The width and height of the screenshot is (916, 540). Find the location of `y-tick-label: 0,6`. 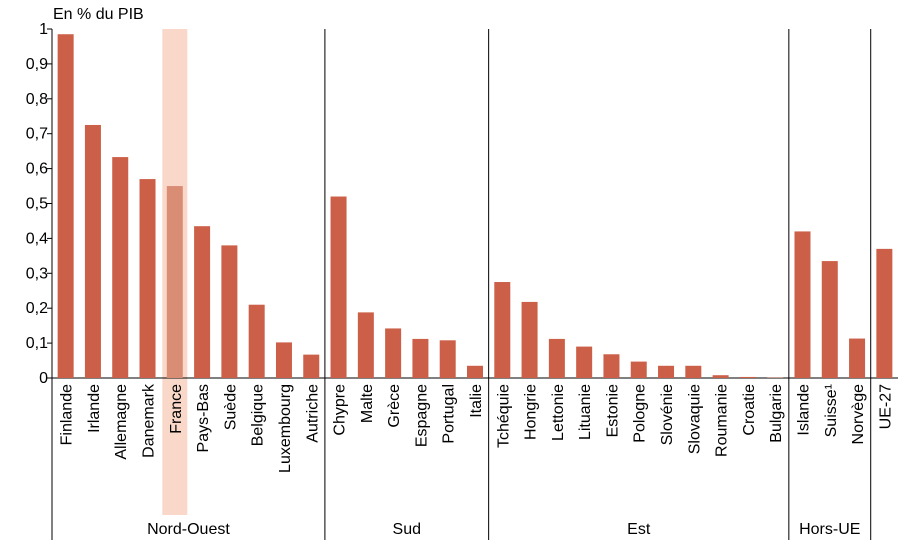

y-tick-label: 0,6 is located at coordinates (37, 169).